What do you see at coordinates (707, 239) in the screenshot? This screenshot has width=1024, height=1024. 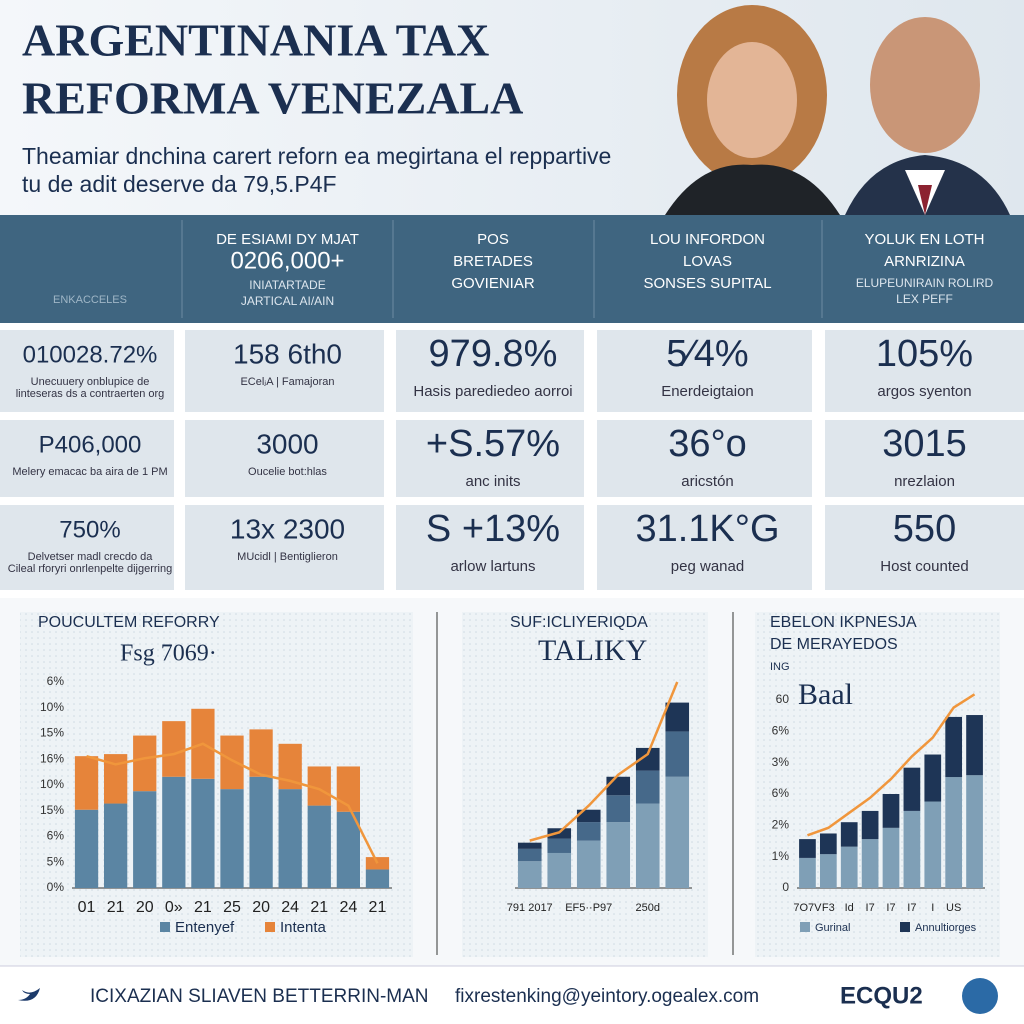 I see `band-heading: LOU INFORDON` at bounding box center [707, 239].